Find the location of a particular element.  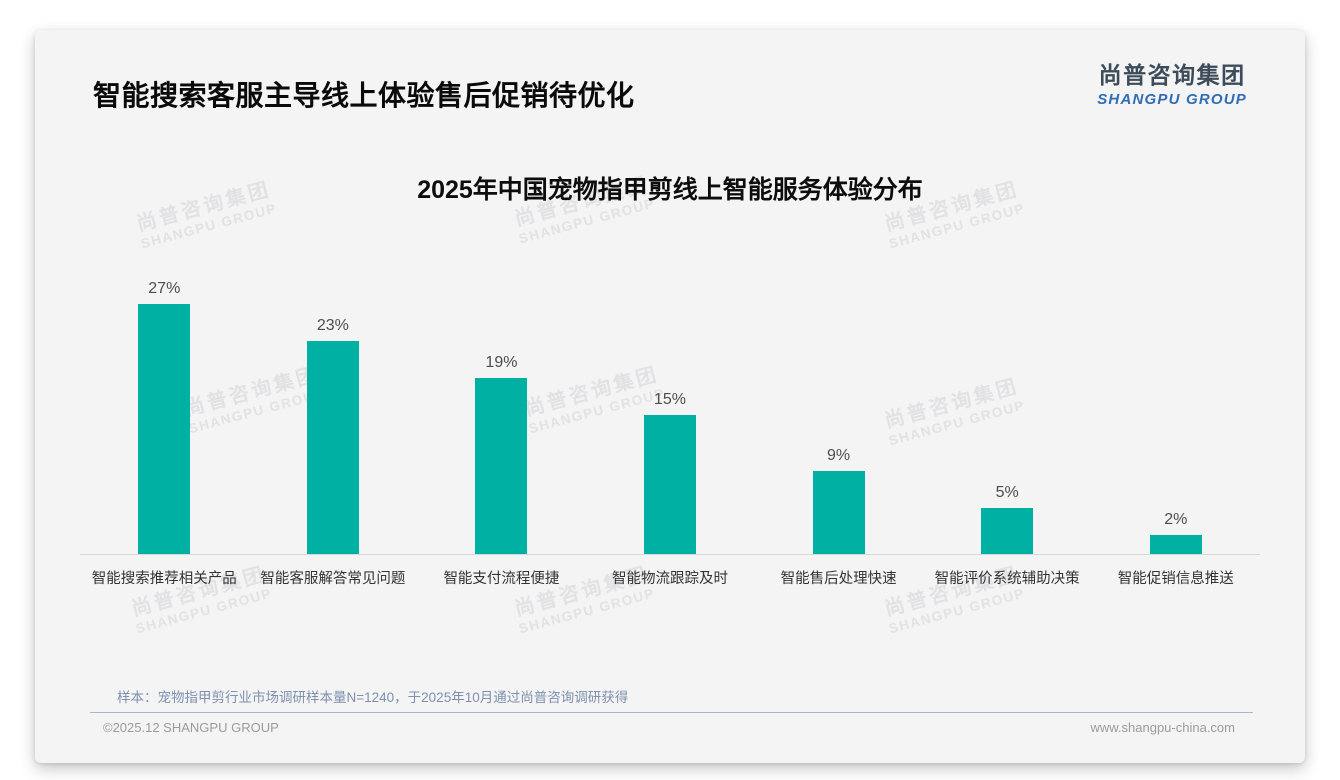

category-label: 智能物流跟踪及时 is located at coordinates (670, 579).